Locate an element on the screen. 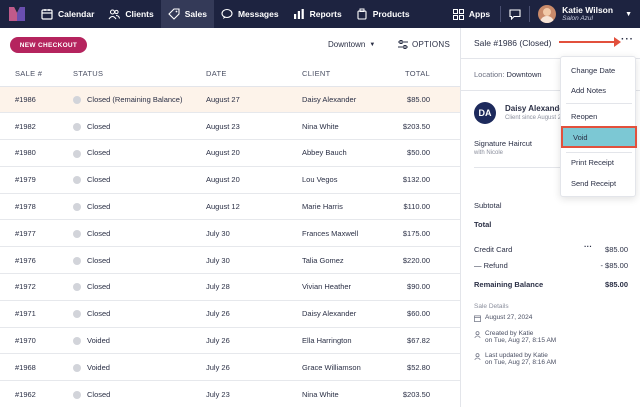 This screenshot has height=407, width=640. table-row: #1972 Closed July 28 Vivian Heather $90.00 is located at coordinates (230, 287).